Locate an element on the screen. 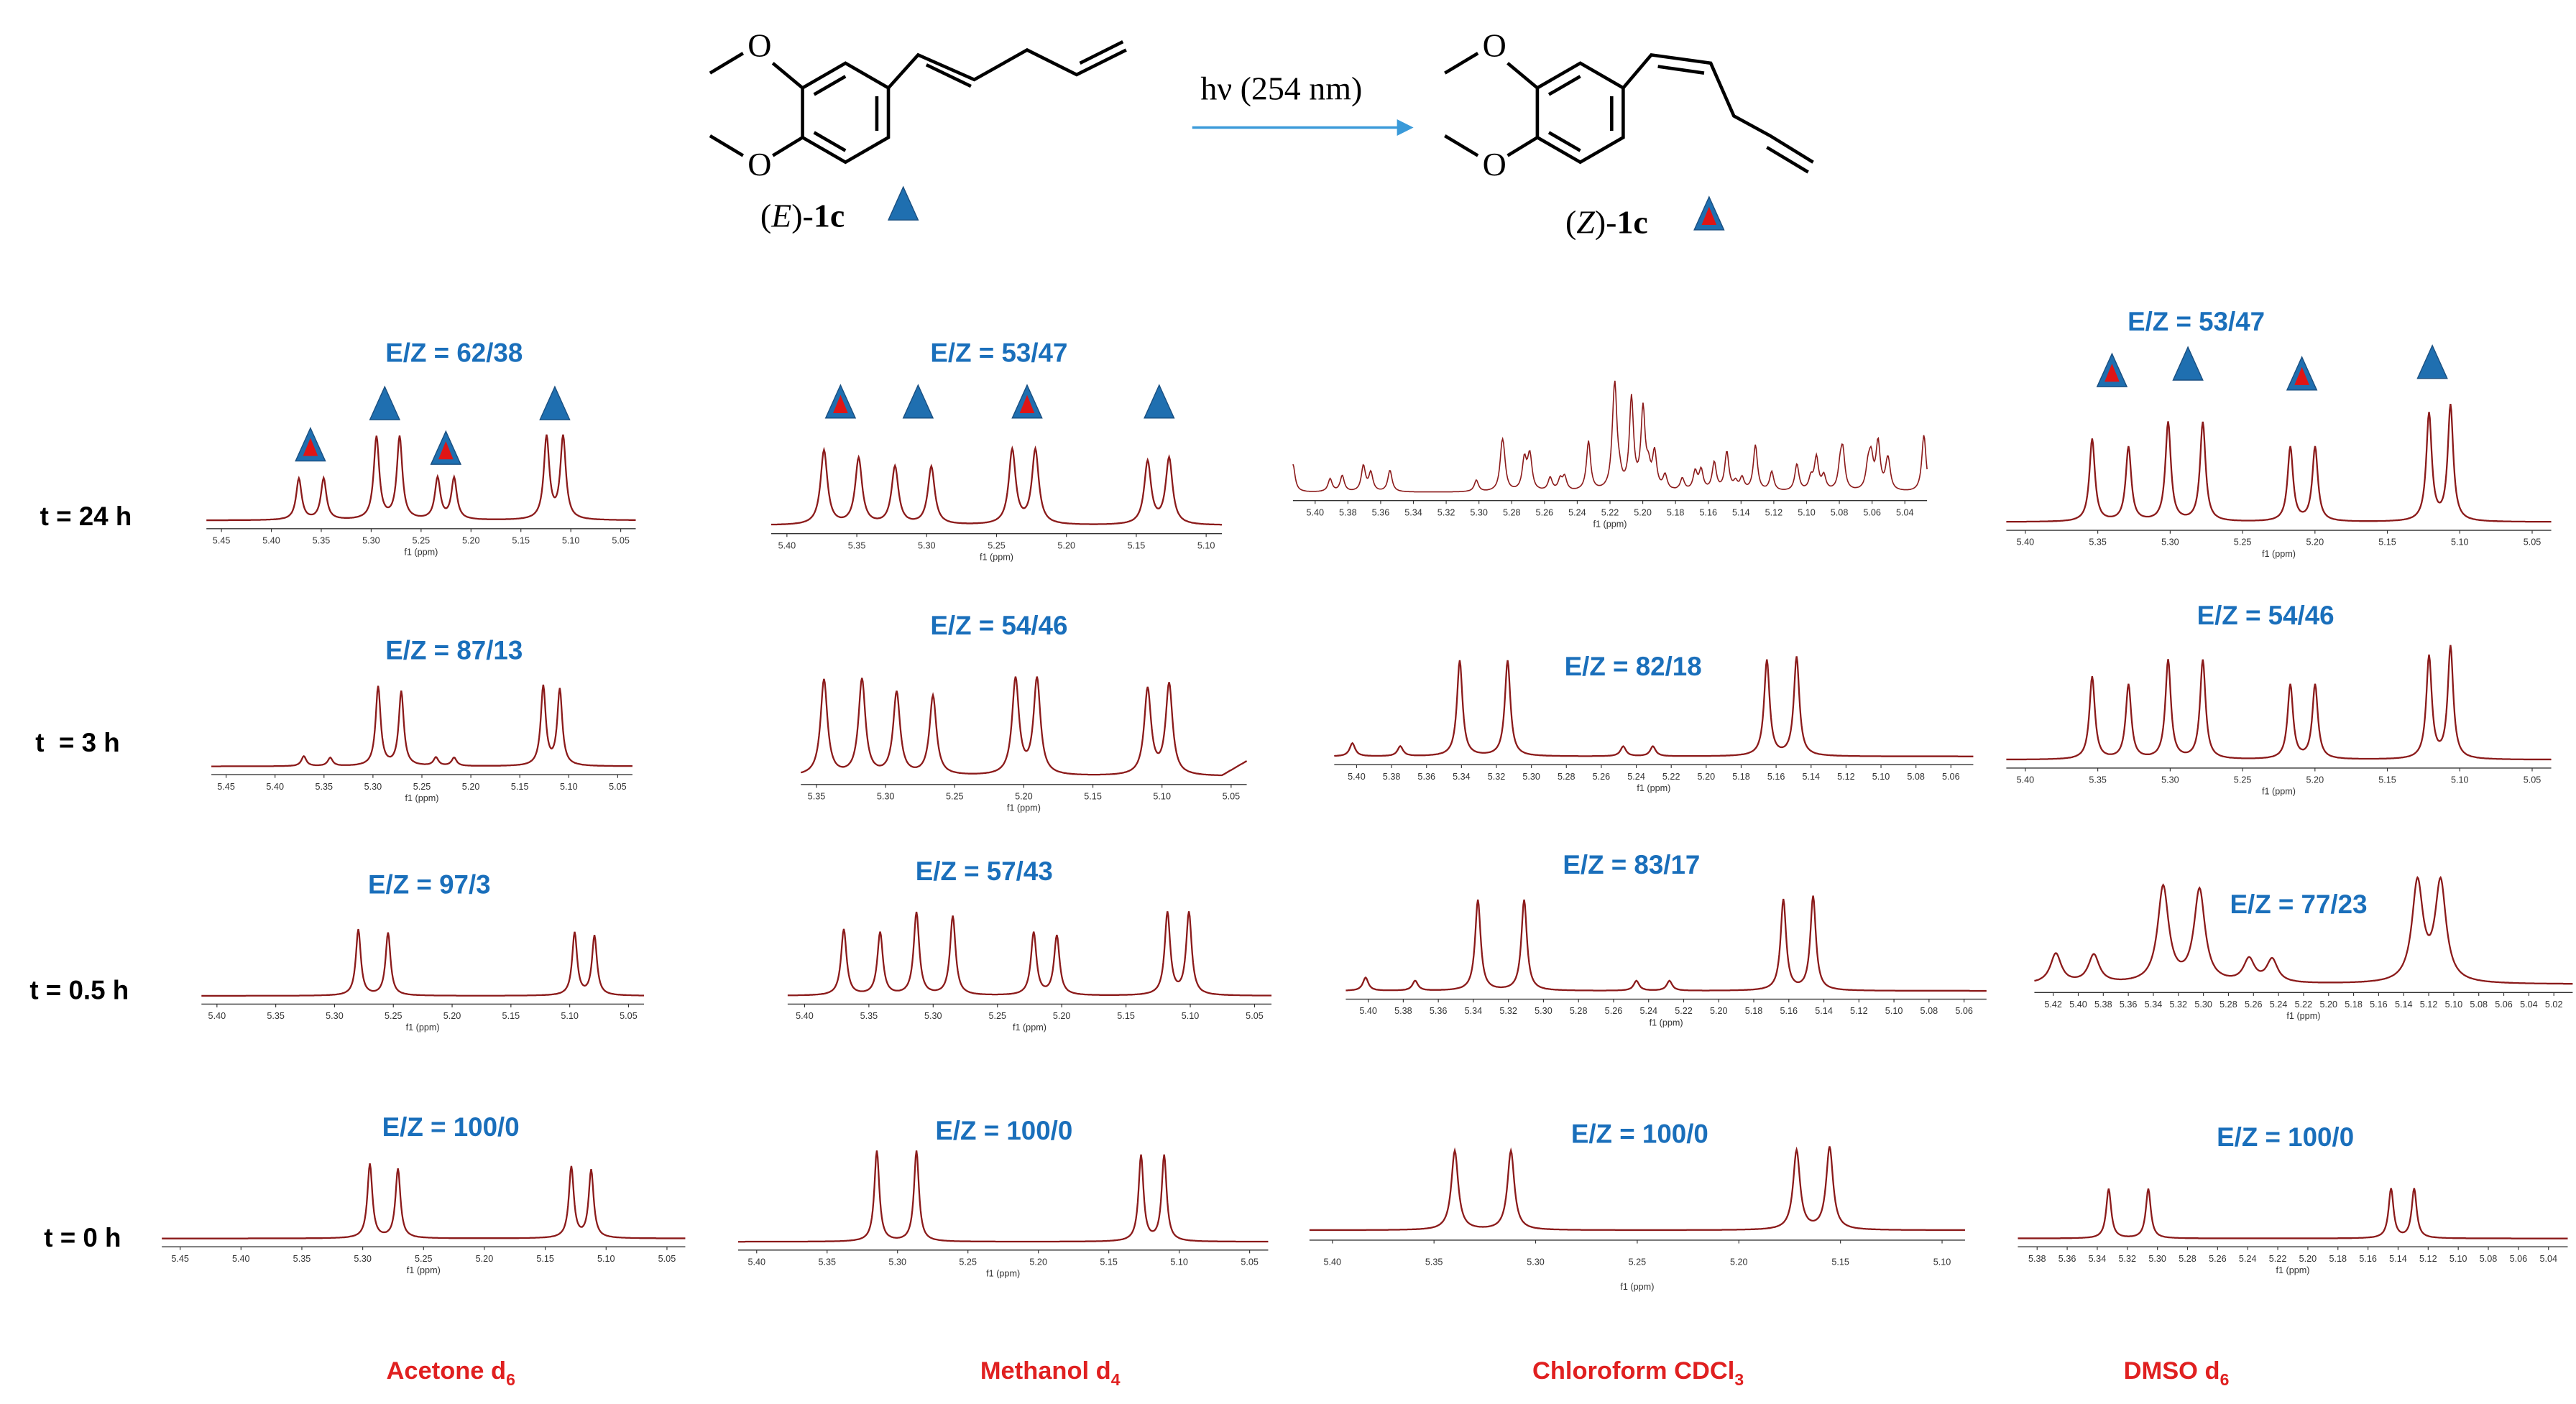 The width and height of the screenshot is (2576, 1404). ratio: E/Z = 87/13 is located at coordinates (454, 650).